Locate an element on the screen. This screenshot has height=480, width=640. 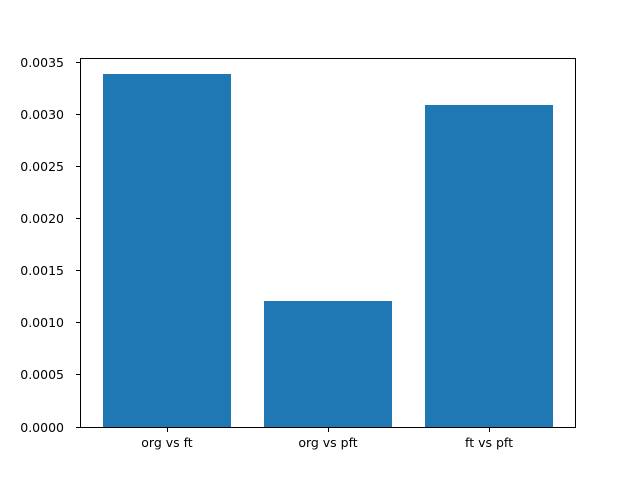
bar-ft-vs-pft is located at coordinates (489, 266).